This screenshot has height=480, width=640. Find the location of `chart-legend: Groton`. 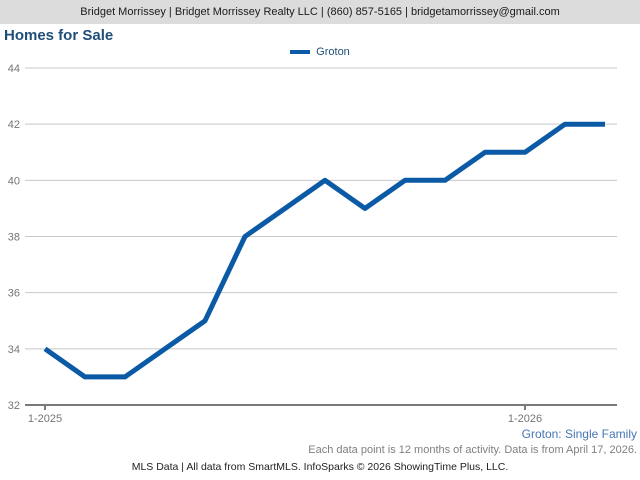

chart-legend: Groton is located at coordinates (320, 52).